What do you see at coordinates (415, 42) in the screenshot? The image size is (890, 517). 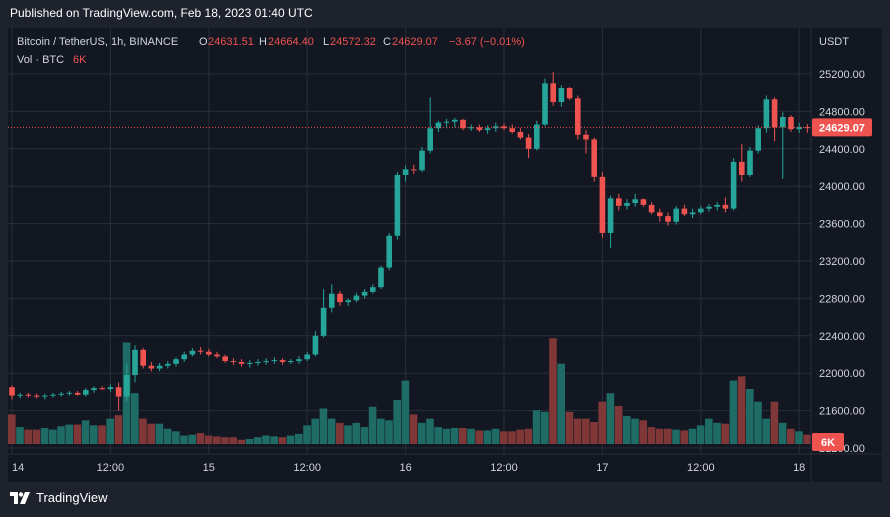 I see `legend-c-value: 24629.07` at bounding box center [415, 42].